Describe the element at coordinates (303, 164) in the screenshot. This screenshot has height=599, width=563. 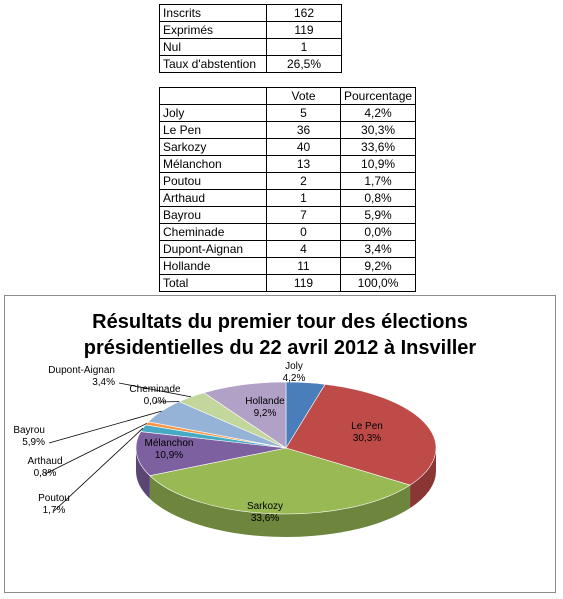
I see `vote-count: 13` at that location.